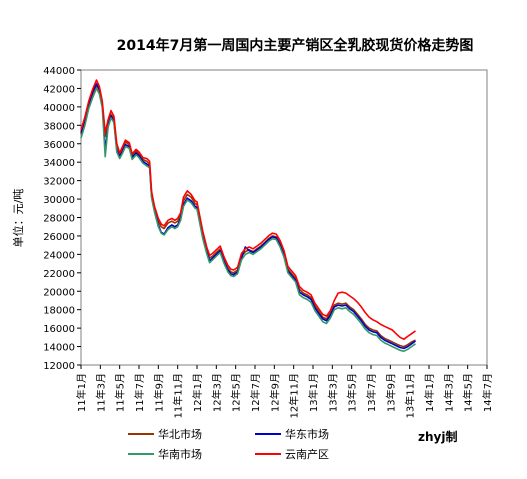 The height and width of the screenshot is (479, 527). What do you see at coordinates (59, 126) in the screenshot?
I see `y-tick-label: 38000` at bounding box center [59, 126].